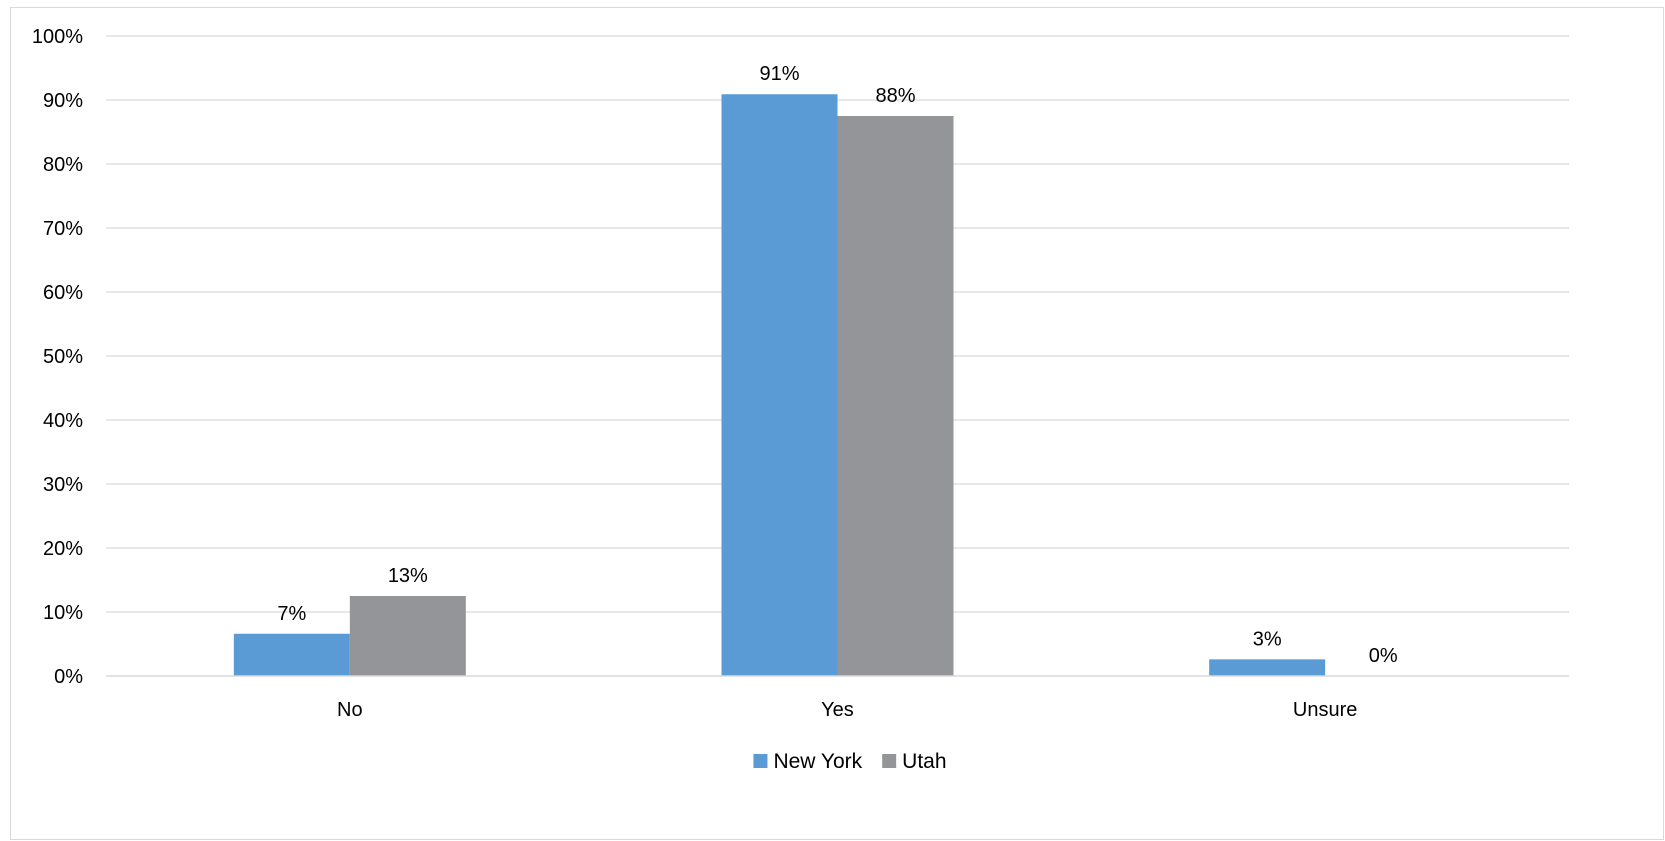 This screenshot has width=1665, height=841. What do you see at coordinates (68, 677) in the screenshot?
I see `y-tick-label: 0%` at bounding box center [68, 677].